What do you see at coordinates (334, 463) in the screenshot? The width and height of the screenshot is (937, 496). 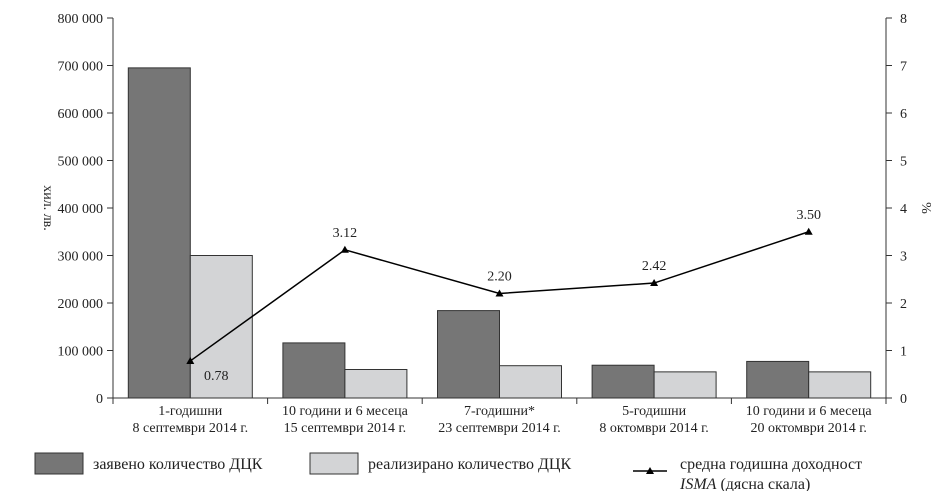 I see `legend-swatch-realized` at bounding box center [334, 463].